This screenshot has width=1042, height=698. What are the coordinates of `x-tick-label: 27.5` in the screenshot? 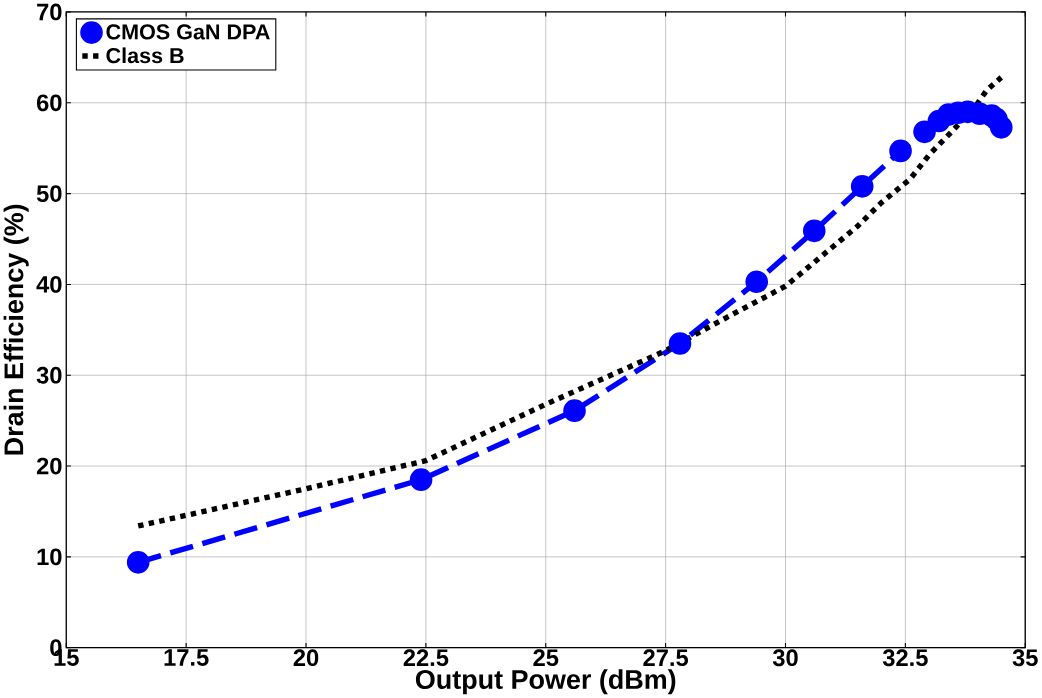 It's located at (666, 658).